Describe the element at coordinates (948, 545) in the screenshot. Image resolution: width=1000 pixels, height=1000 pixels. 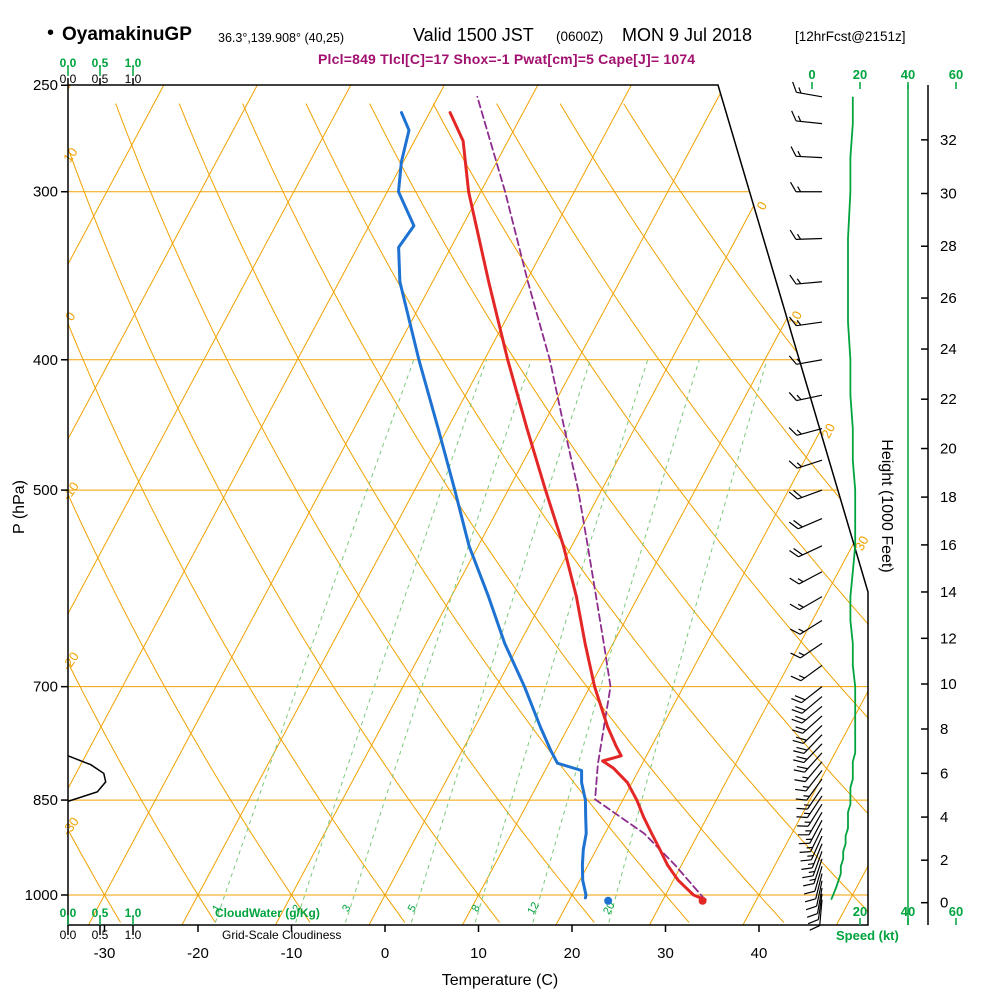
I see `svg-text: 16` at that location.